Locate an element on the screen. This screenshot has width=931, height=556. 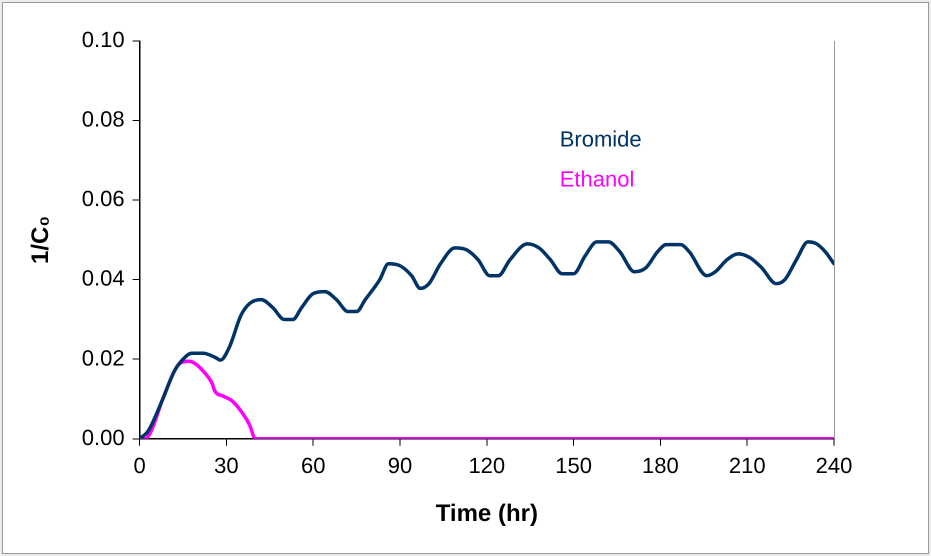
x-tick-label: 0 is located at coordinates (139, 465).